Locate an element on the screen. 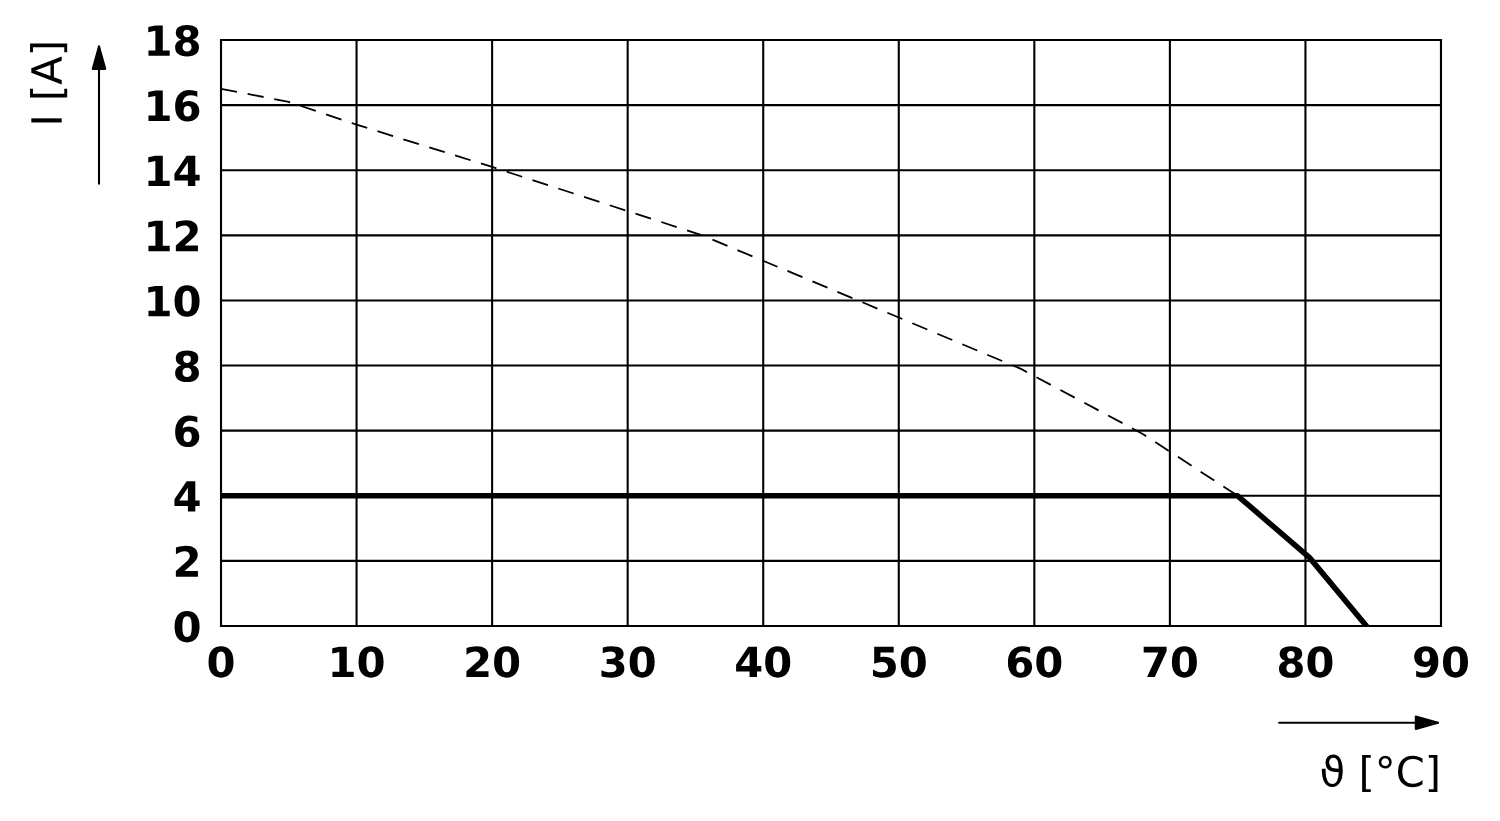 This screenshot has width=1500, height=821. y-tick-label: 16 is located at coordinates (174, 106).